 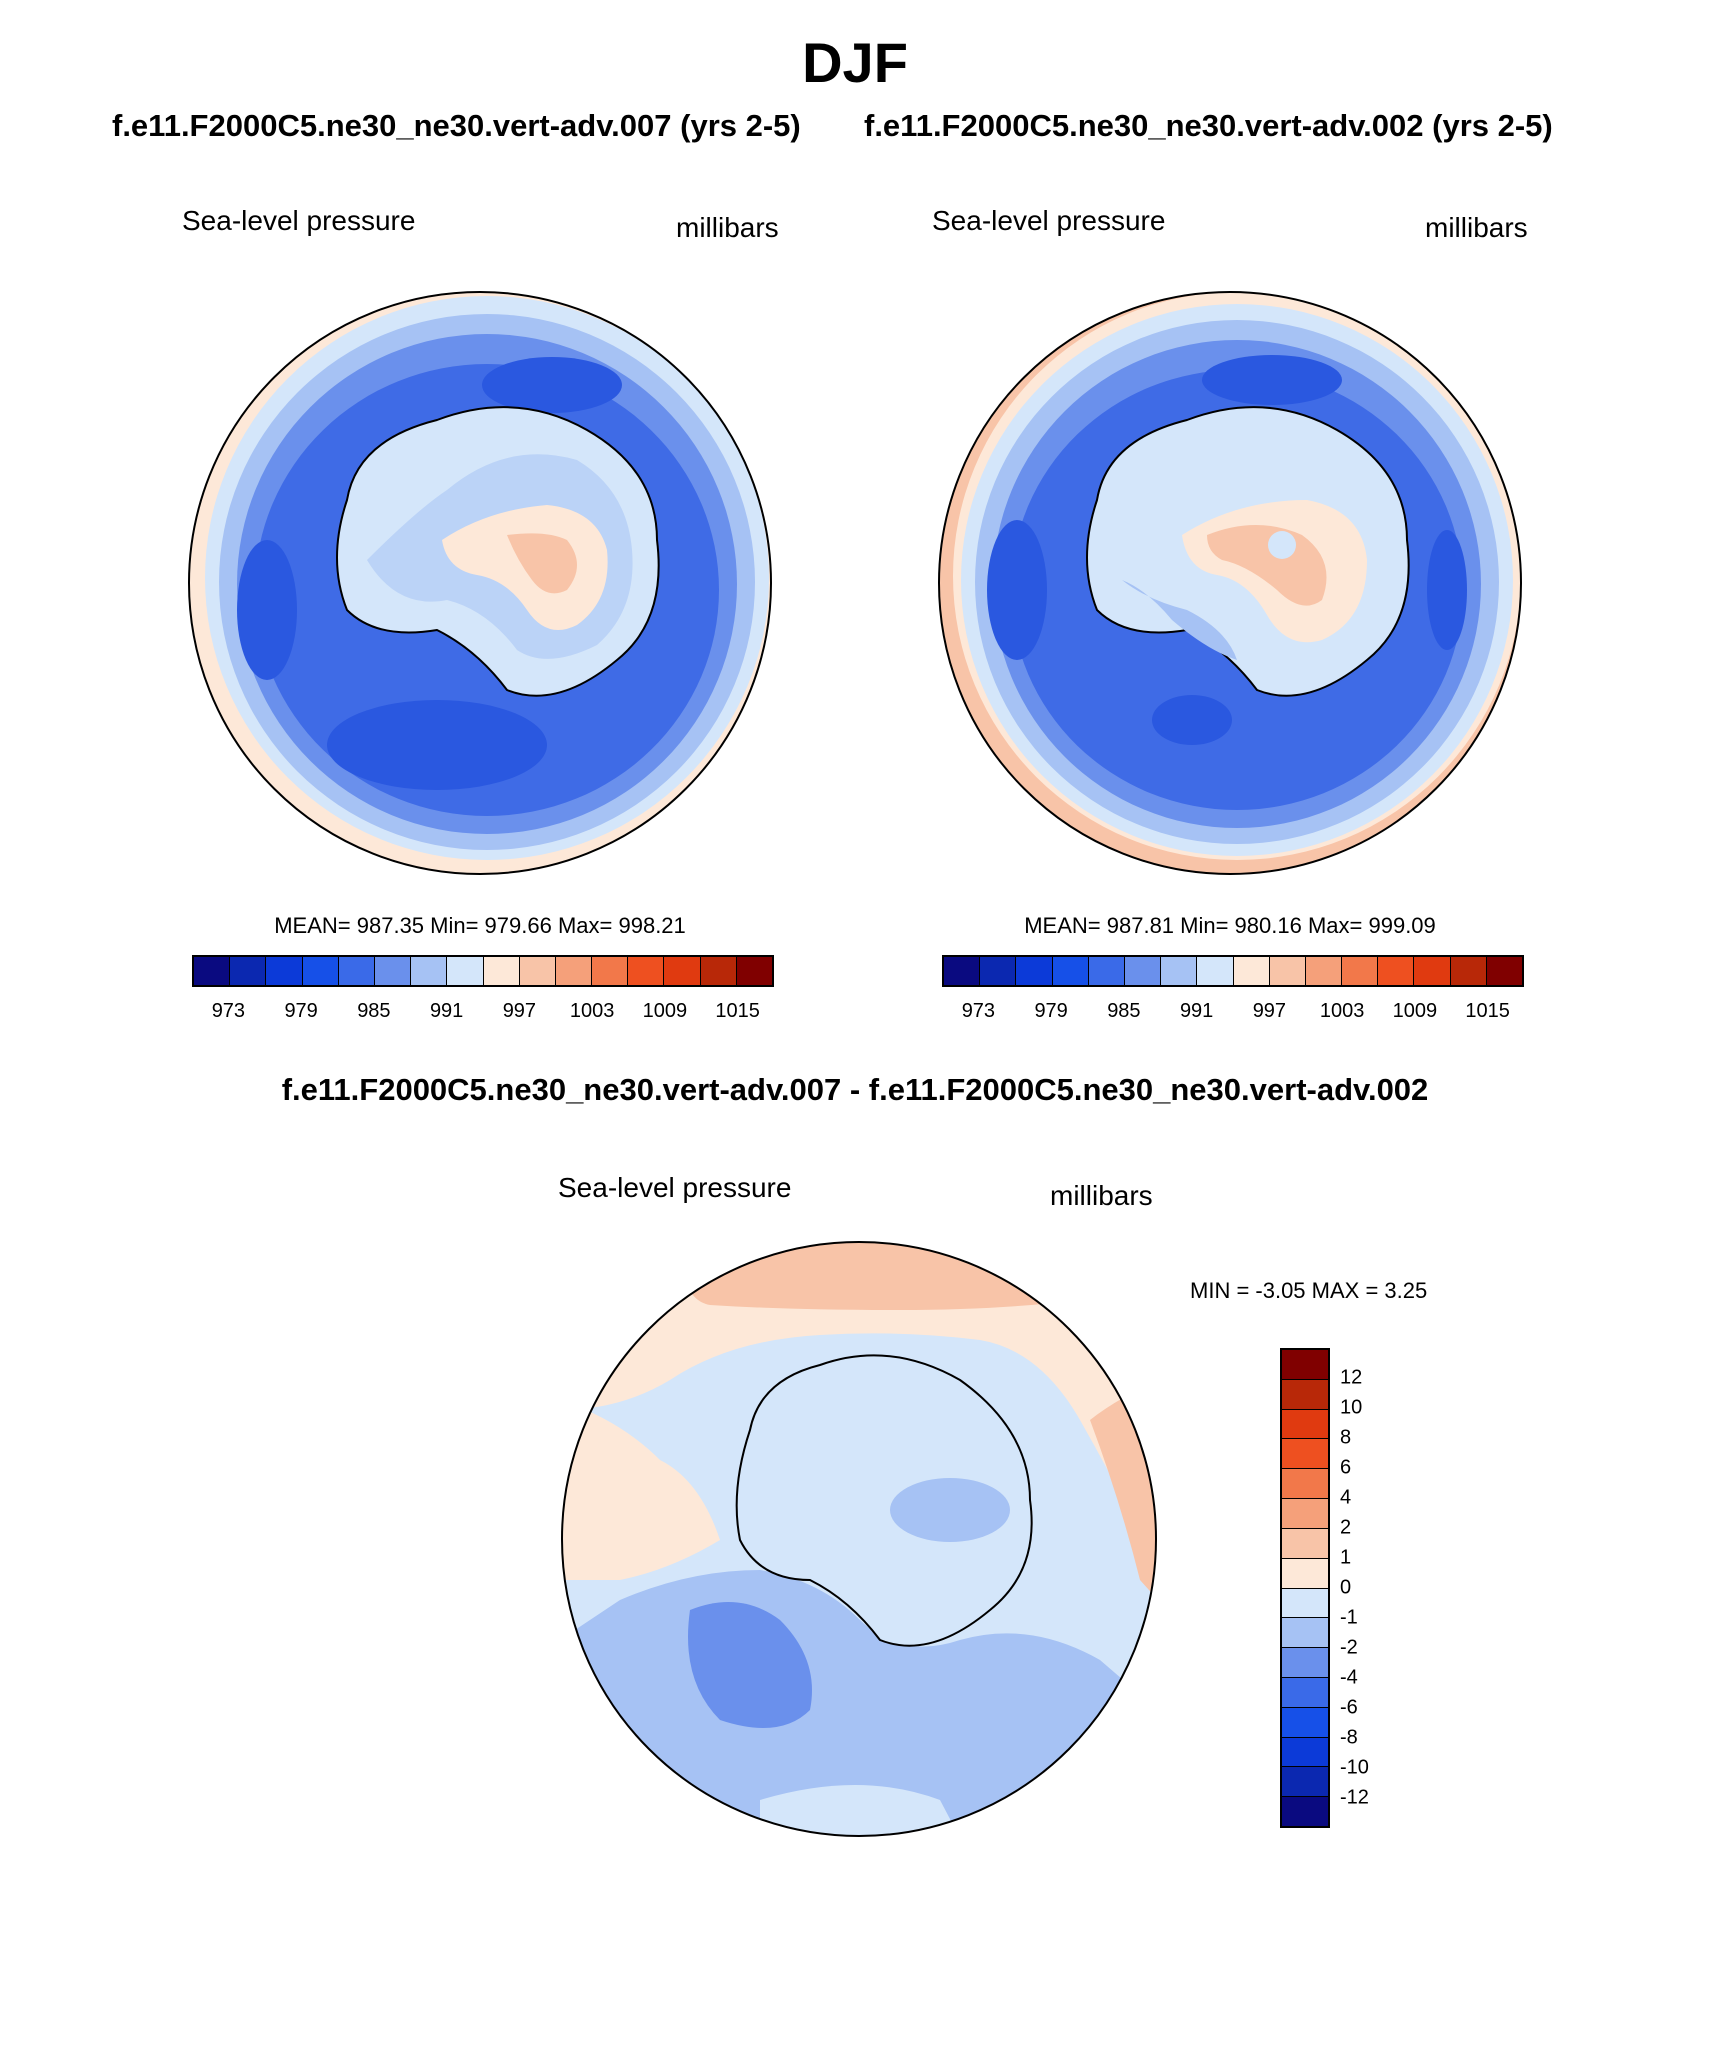 What do you see at coordinates (1101, 1195) in the screenshot?
I see `diff-units-label: millibars` at bounding box center [1101, 1195].